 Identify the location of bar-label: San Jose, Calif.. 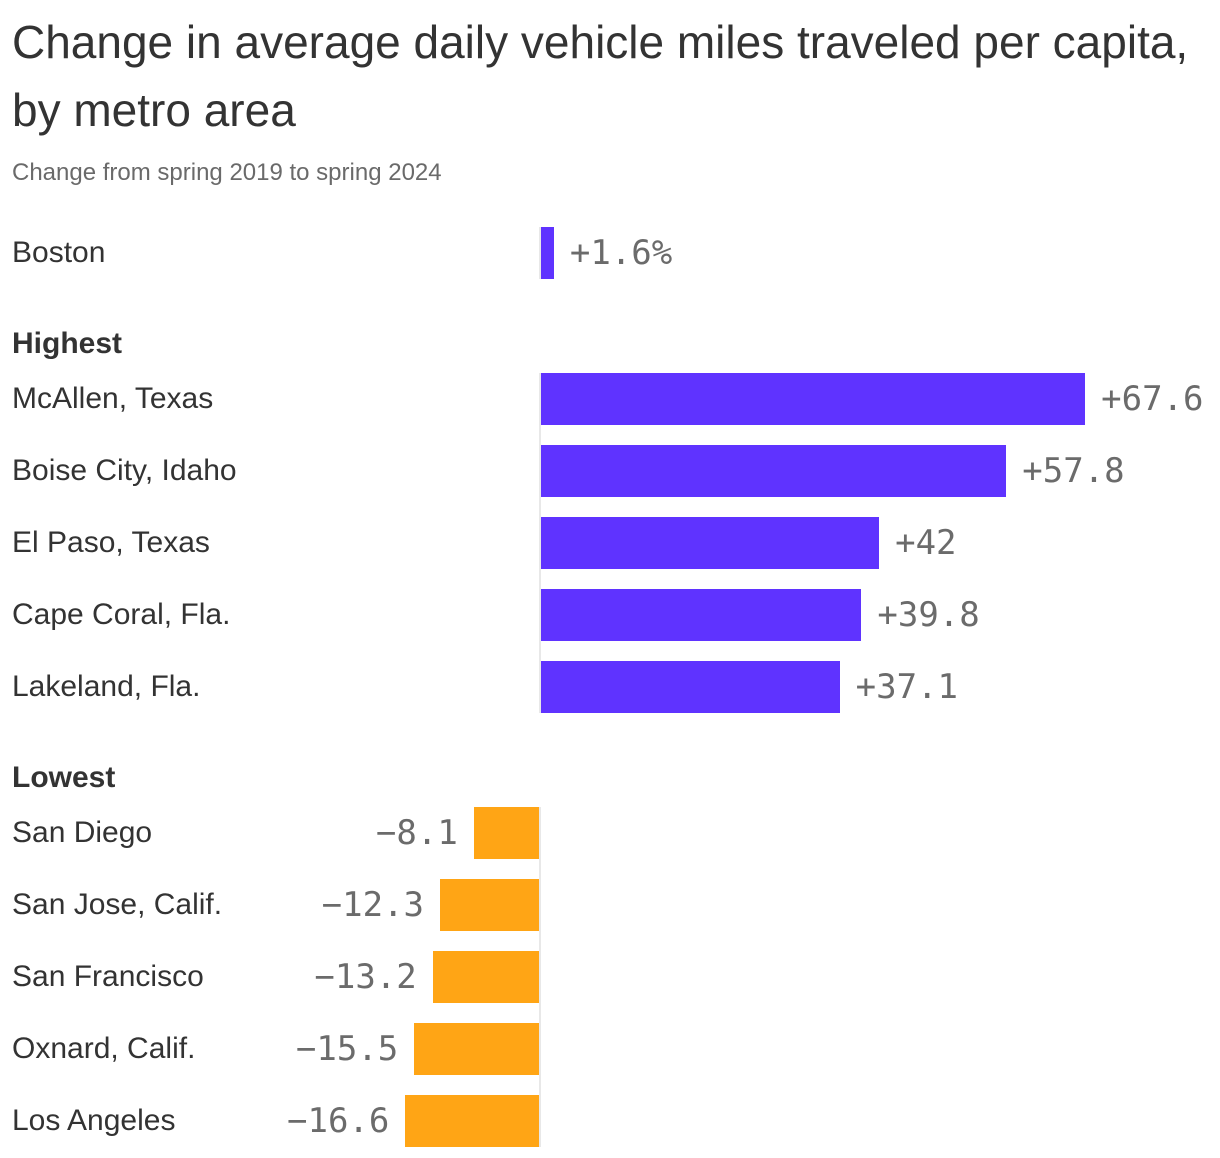
(117, 904).